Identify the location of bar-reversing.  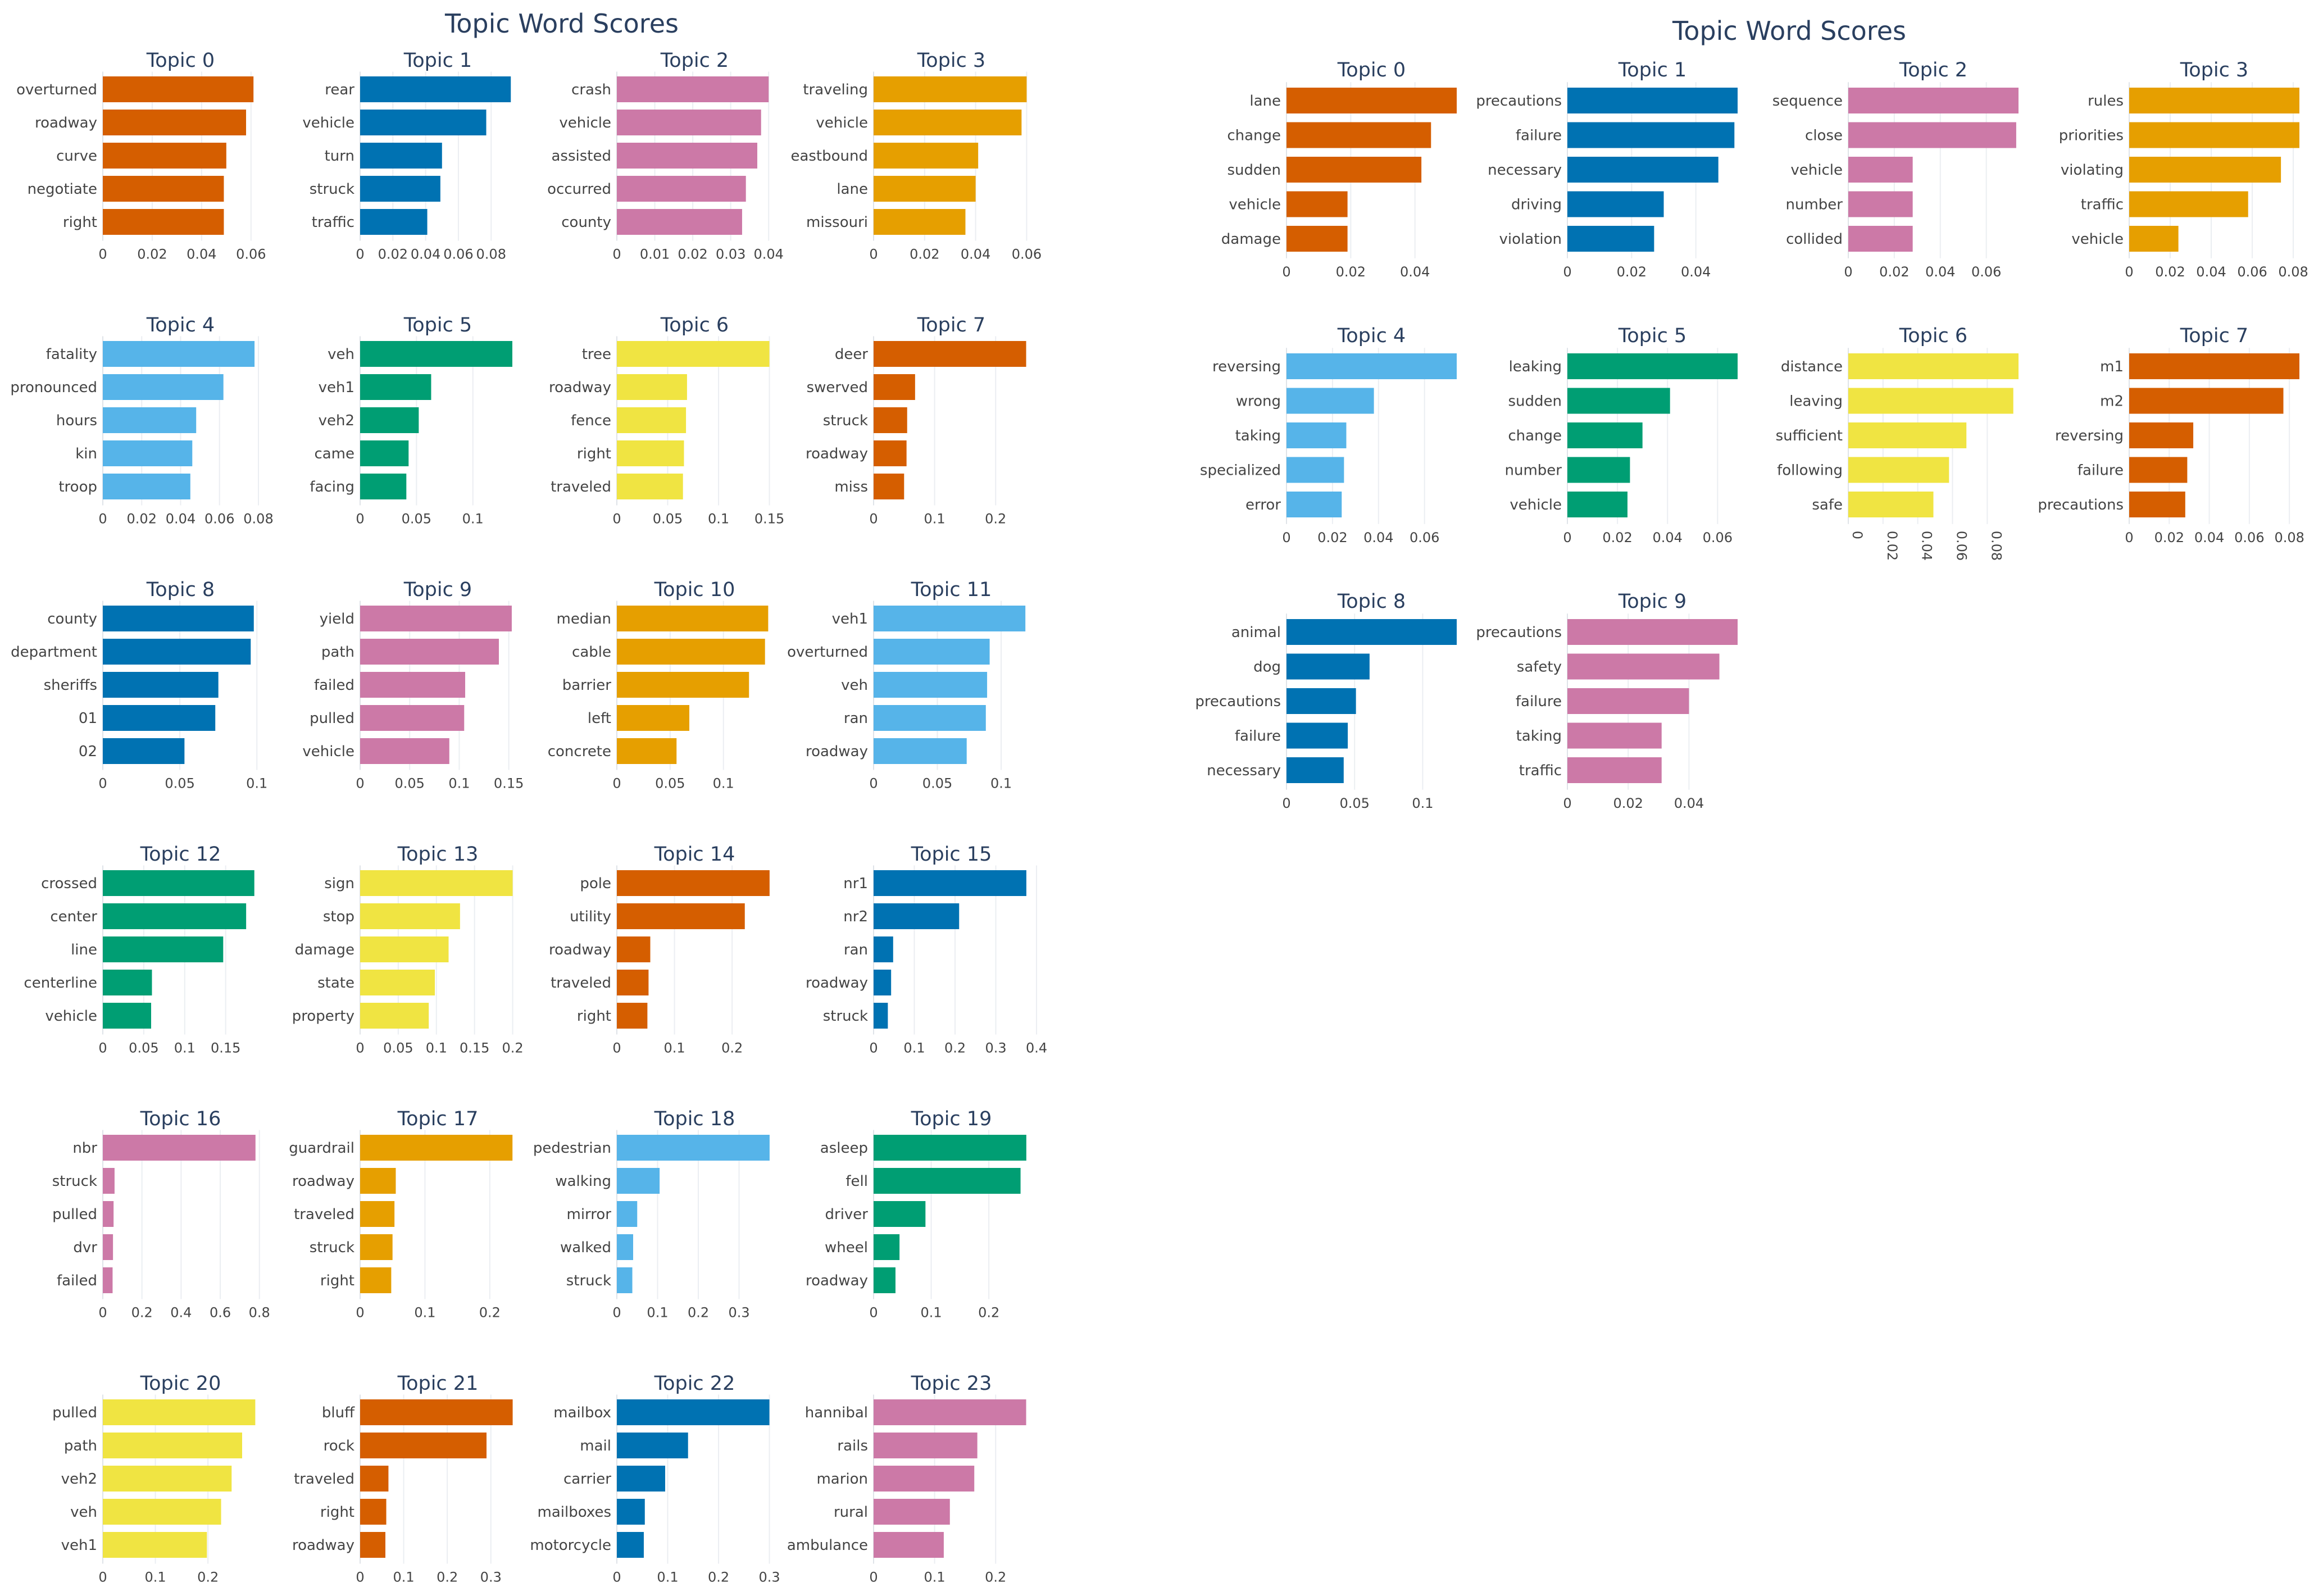
(2161, 435).